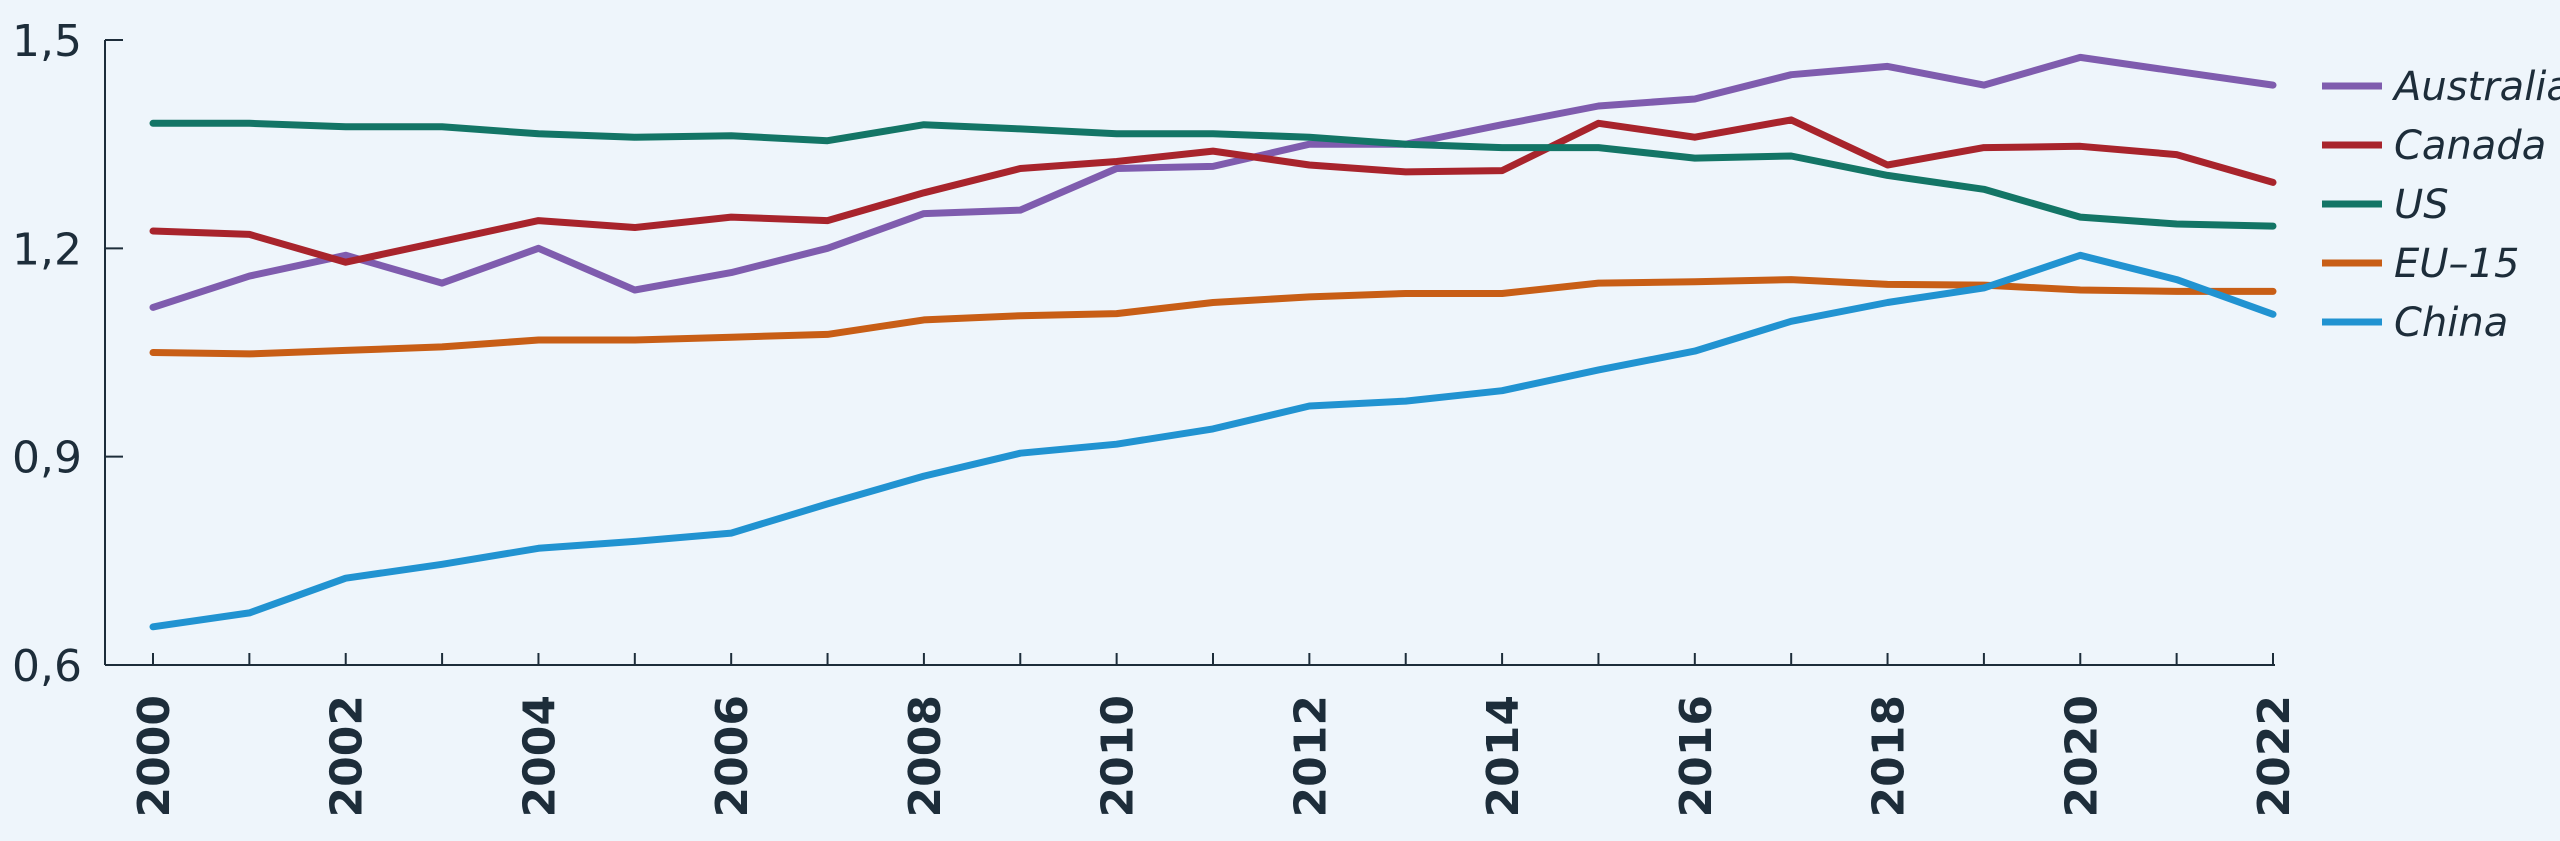 The width and height of the screenshot is (2560, 841). What do you see at coordinates (2475, 87) in the screenshot?
I see `legend-label-australia: Australia` at bounding box center [2475, 87].